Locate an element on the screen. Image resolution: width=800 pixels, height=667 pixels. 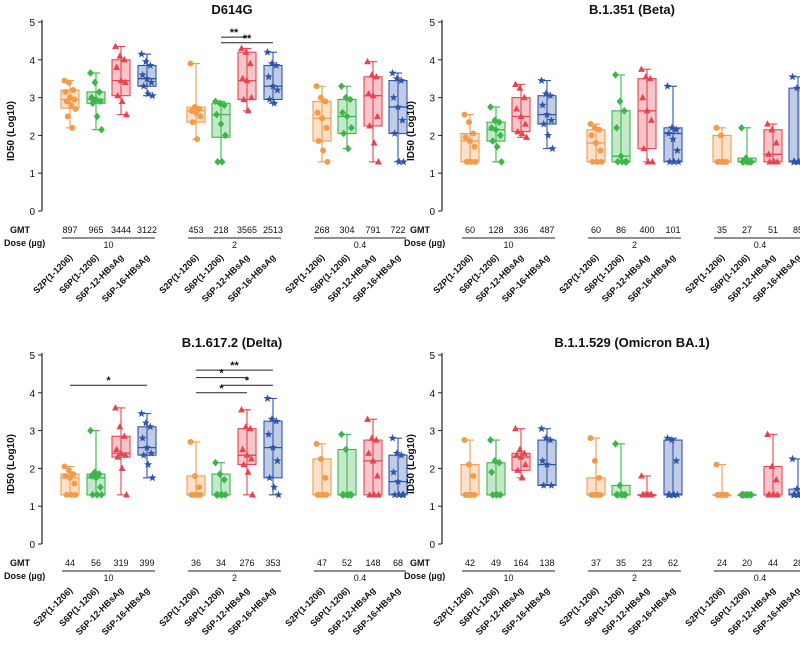
gmt-value: 128 is located at coordinates (495, 230).